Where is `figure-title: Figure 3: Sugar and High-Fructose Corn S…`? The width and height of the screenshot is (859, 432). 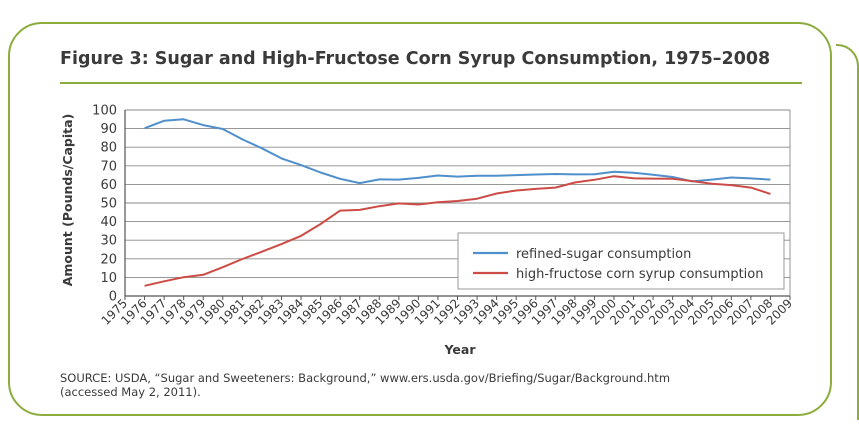 figure-title: Figure 3: Sugar and High-Fructose Corn S… is located at coordinates (415, 59).